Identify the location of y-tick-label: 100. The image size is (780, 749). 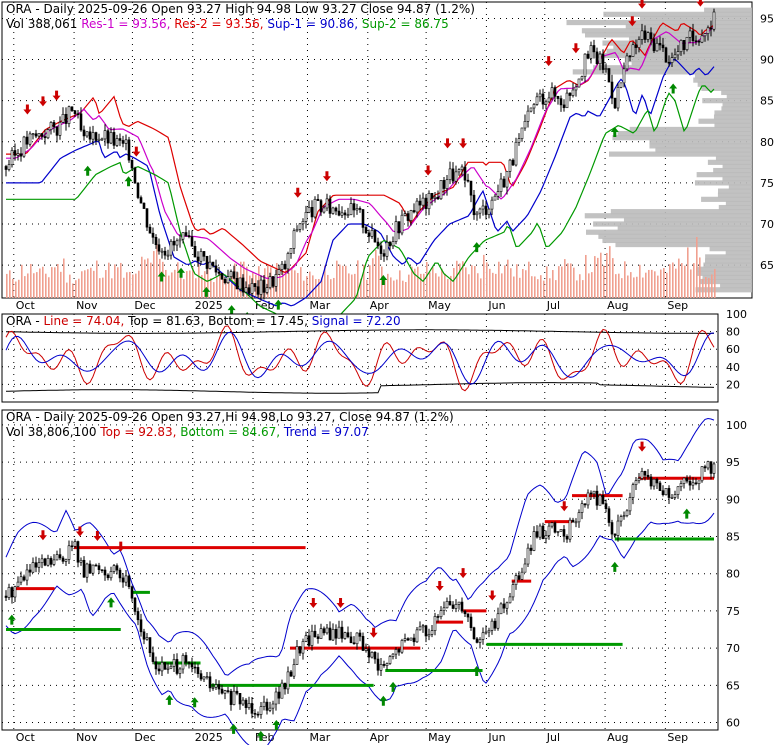
(736, 314).